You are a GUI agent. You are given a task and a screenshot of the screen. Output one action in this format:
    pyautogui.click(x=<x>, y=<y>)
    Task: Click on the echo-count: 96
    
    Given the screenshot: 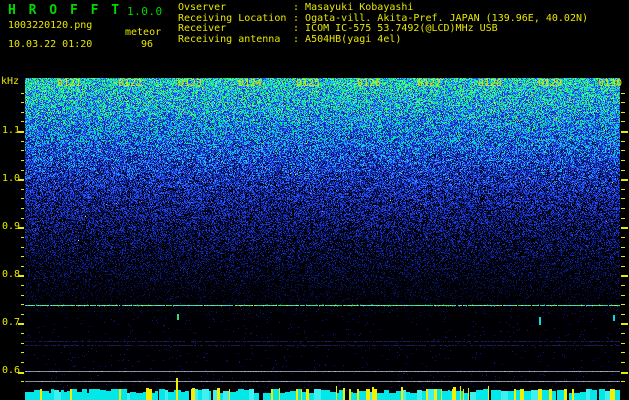 What is the action you would take?
    pyautogui.click(x=147, y=44)
    